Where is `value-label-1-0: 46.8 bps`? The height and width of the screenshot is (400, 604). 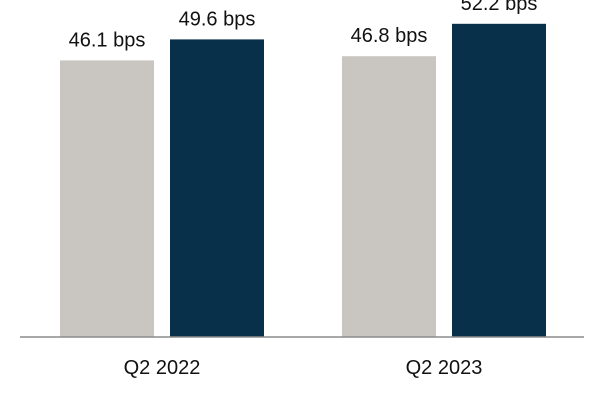
value-label-1-0: 46.8 bps is located at coordinates (389, 36).